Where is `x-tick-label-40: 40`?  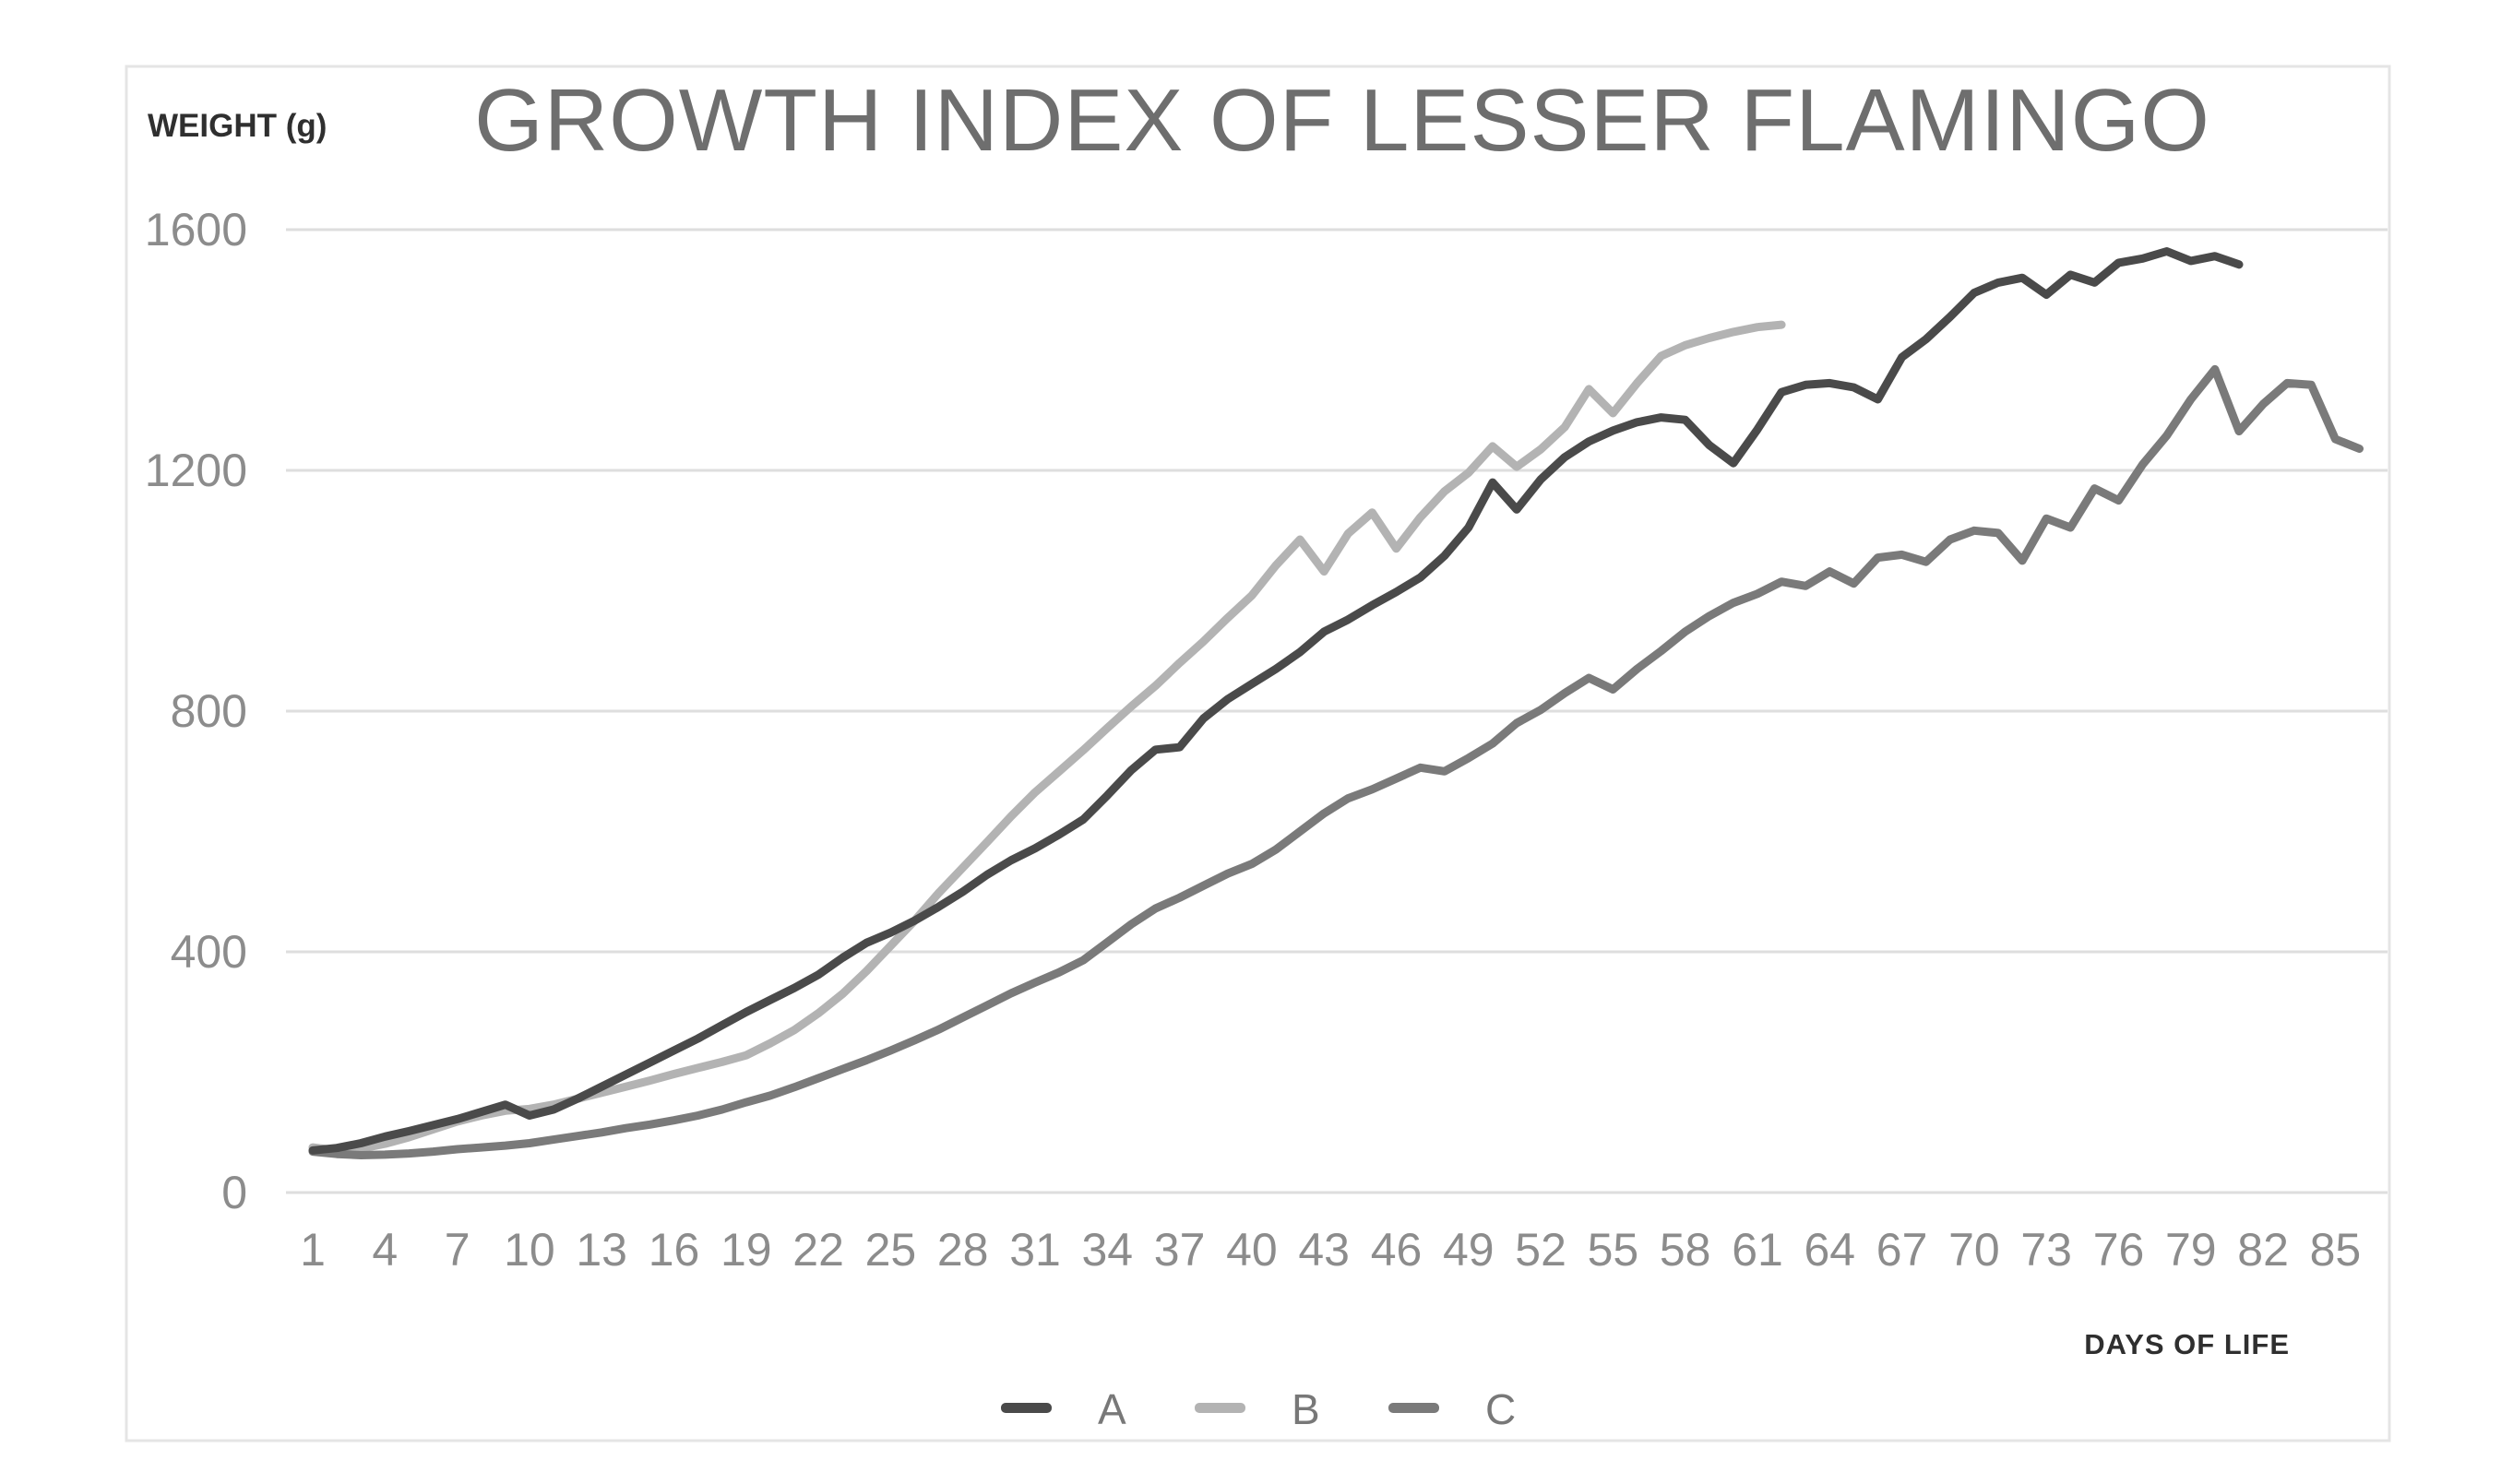
x-tick-label-40: 40 is located at coordinates (1252, 1250).